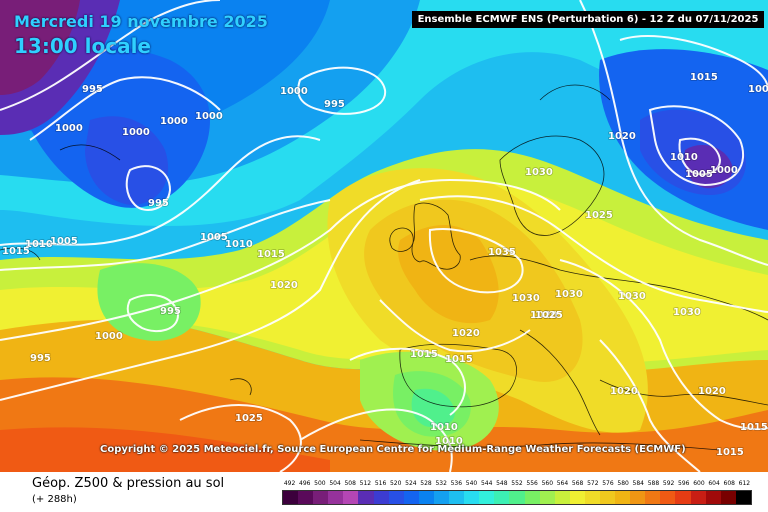  Describe the element at coordinates (729, 483) in the screenshot. I see `scale-value: 608` at that location.